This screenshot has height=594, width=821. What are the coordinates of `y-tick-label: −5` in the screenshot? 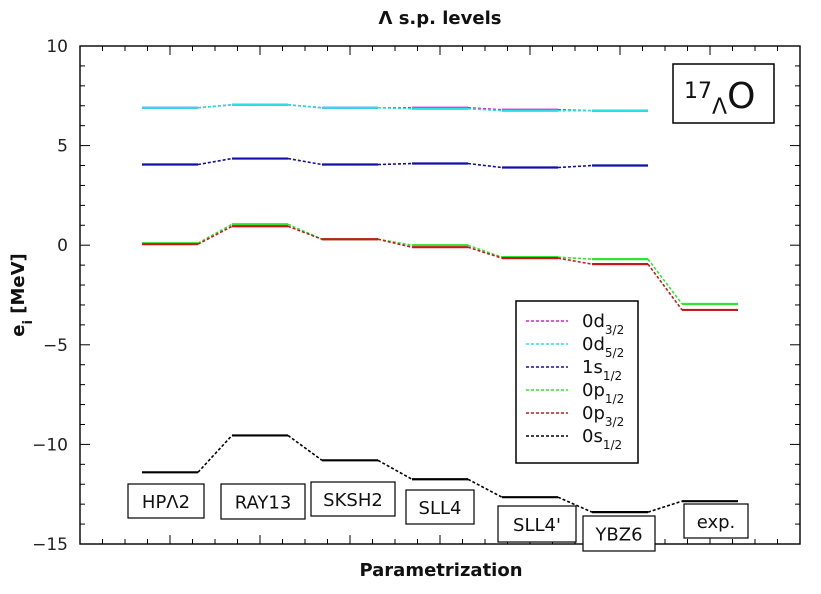 It's located at (55, 346).